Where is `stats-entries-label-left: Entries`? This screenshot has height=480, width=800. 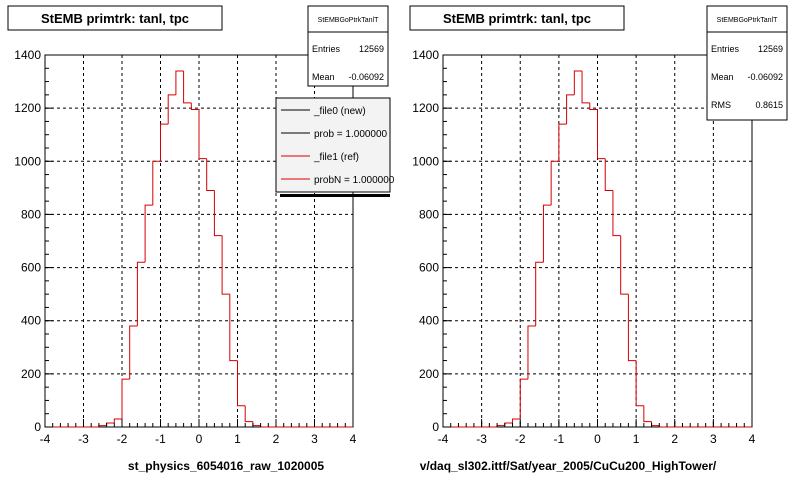
stats-entries-label-left: Entries is located at coordinates (326, 49).